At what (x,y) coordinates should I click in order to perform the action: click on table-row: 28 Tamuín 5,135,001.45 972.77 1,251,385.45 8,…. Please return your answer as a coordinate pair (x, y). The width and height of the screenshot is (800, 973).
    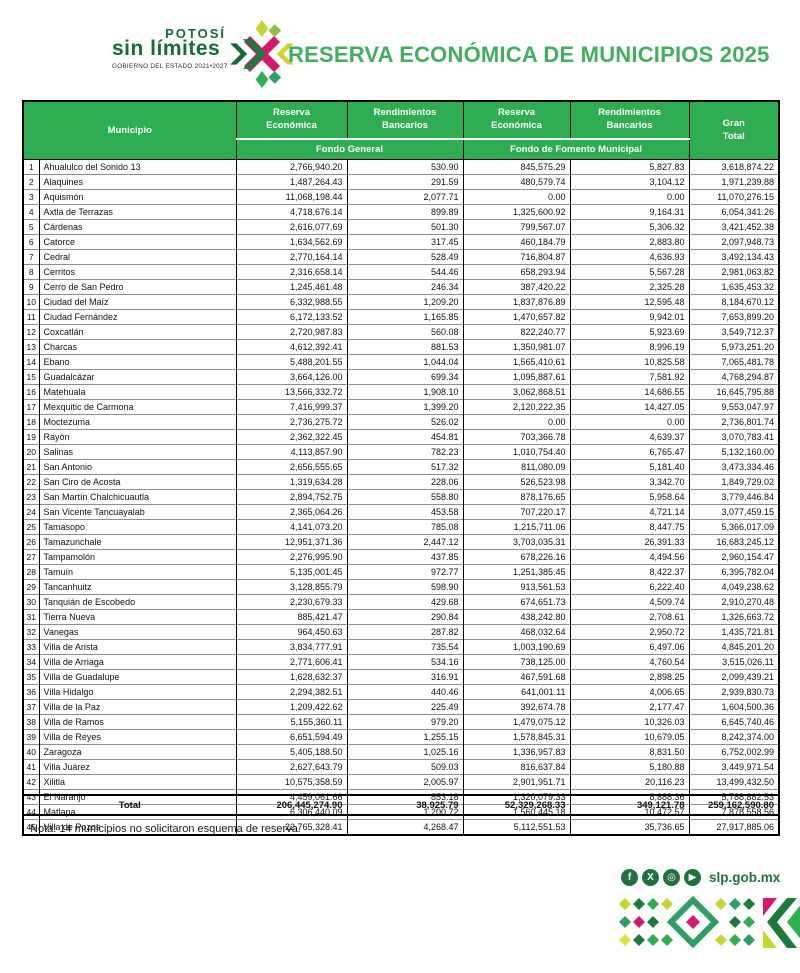
    Looking at the image, I should click on (401, 572).